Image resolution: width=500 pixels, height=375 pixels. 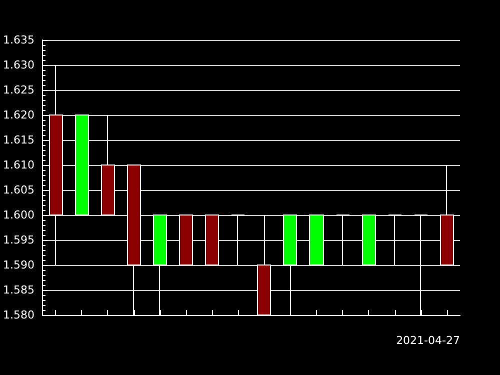 What do you see at coordinates (18, 65) in the screenshot?
I see `y-tick-label: 1.630` at bounding box center [18, 65].